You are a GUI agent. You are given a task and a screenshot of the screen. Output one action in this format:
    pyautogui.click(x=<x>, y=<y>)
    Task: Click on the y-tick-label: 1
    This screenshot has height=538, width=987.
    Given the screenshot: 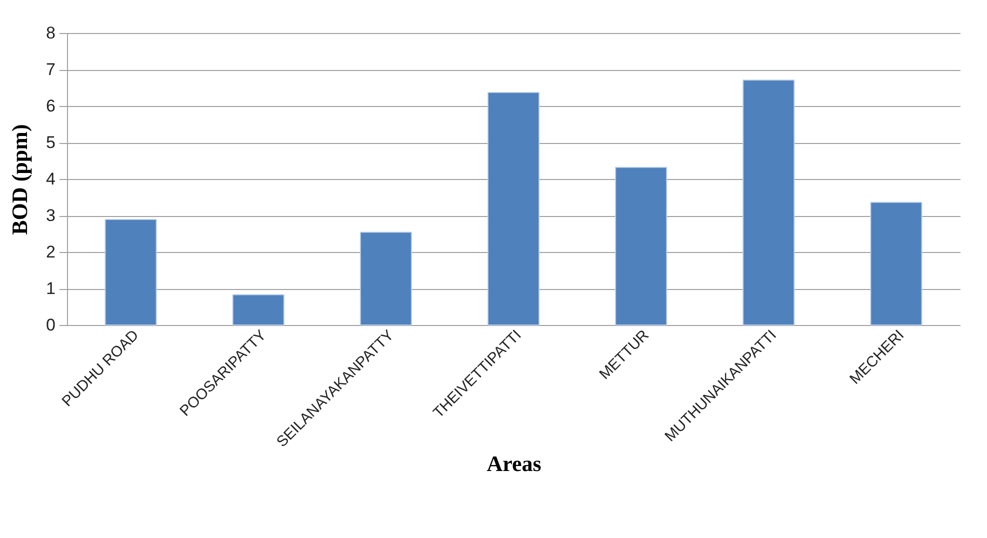 What is the action you would take?
    pyautogui.click(x=51, y=288)
    